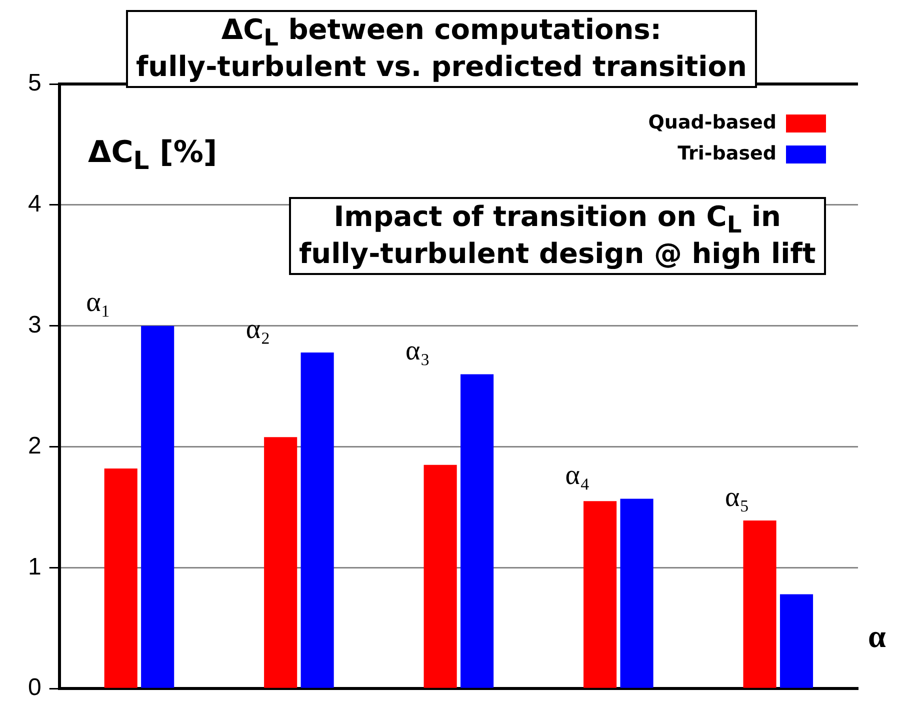  What do you see at coordinates (577, 476) in the screenshot?
I see `x-tick-label: α₄` at bounding box center [577, 476].